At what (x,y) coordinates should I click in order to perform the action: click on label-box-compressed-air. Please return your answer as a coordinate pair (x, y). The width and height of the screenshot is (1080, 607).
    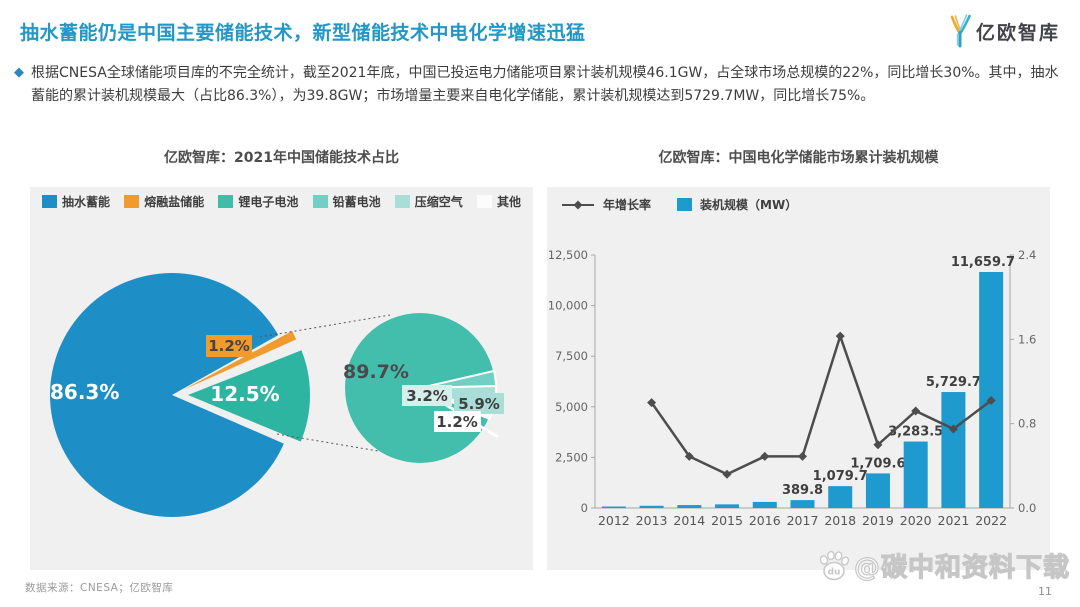
    Looking at the image, I should click on (479, 403).